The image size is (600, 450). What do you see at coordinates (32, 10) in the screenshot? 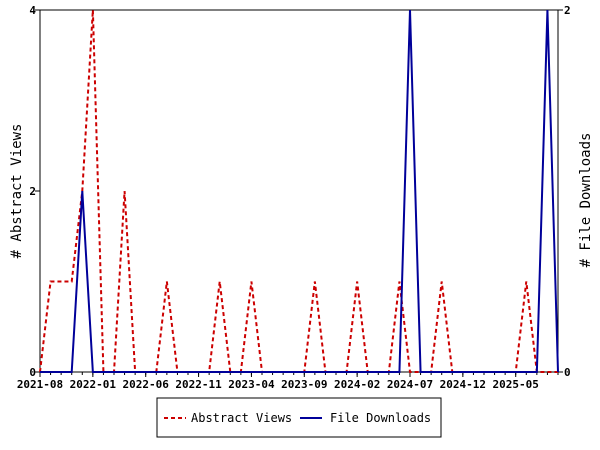
I see `y-left-tick-label: 4` at bounding box center [32, 10].